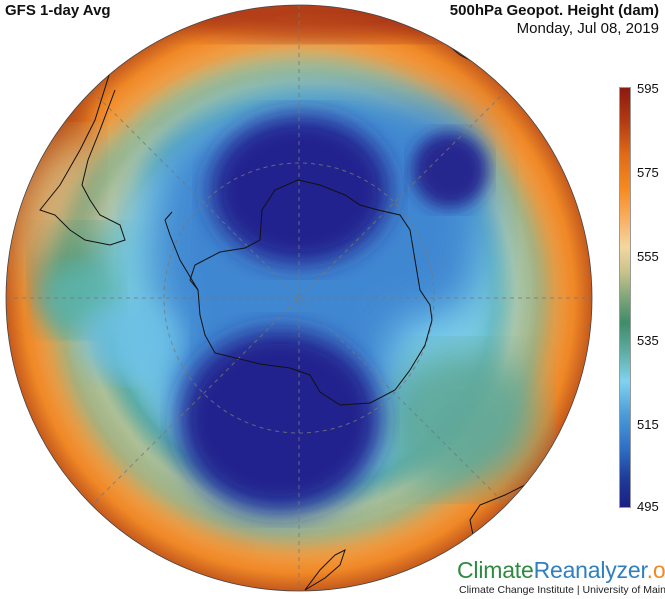 This screenshot has width=665, height=599. I want to click on model-label: GFS 1-day Avg, so click(58, 10).